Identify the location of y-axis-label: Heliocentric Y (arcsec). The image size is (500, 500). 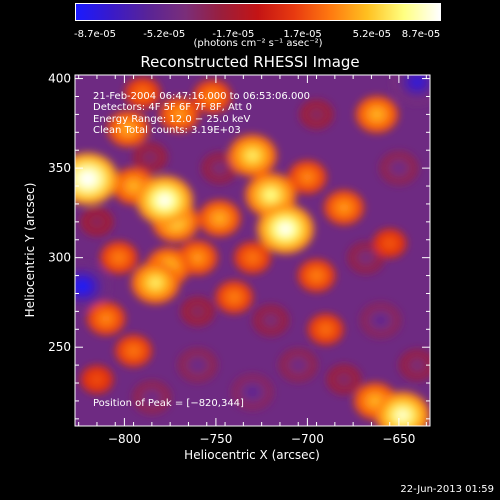
(30, 250).